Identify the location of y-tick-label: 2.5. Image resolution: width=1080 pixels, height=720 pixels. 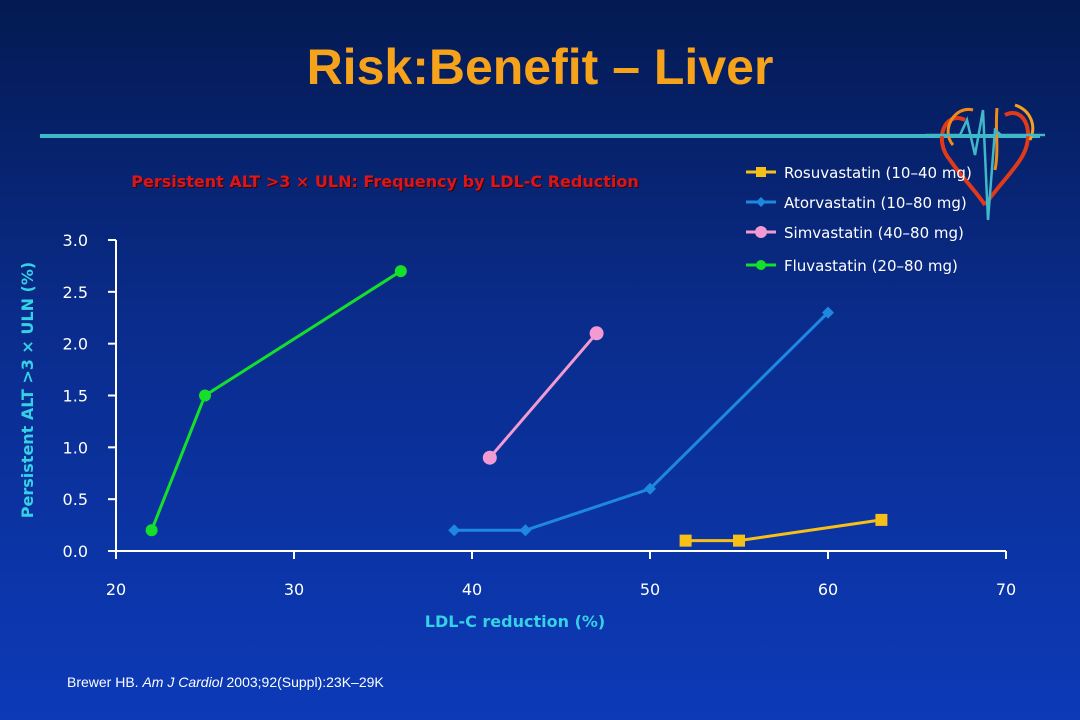
(75, 292).